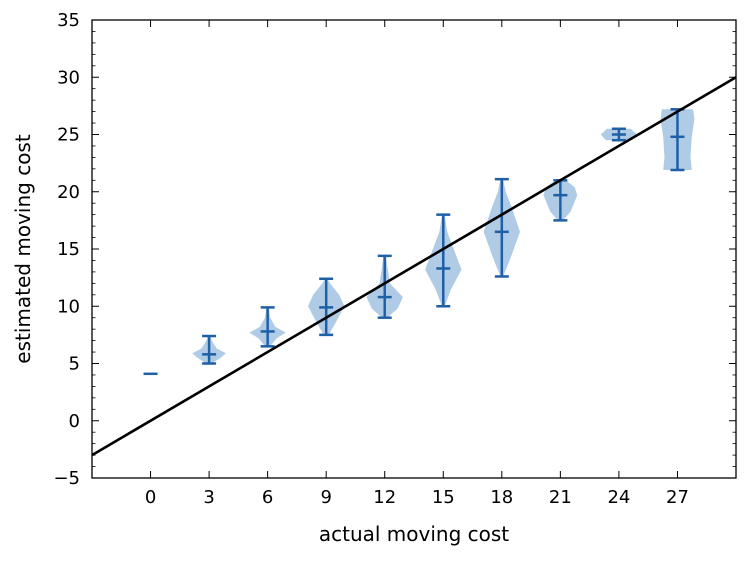  I want to click on y-tick-label: 0, so click(74, 421).